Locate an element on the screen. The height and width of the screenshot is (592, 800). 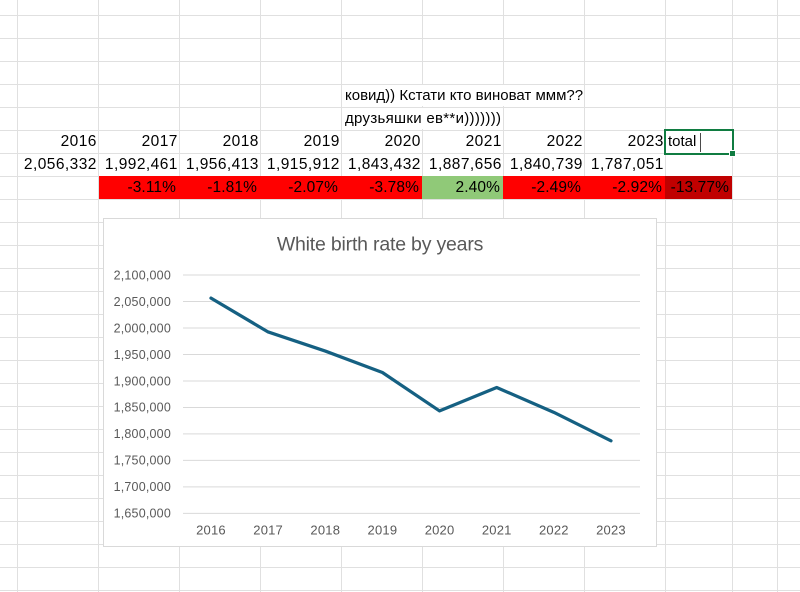
svg-text: 1,900,000 is located at coordinates (142, 381).